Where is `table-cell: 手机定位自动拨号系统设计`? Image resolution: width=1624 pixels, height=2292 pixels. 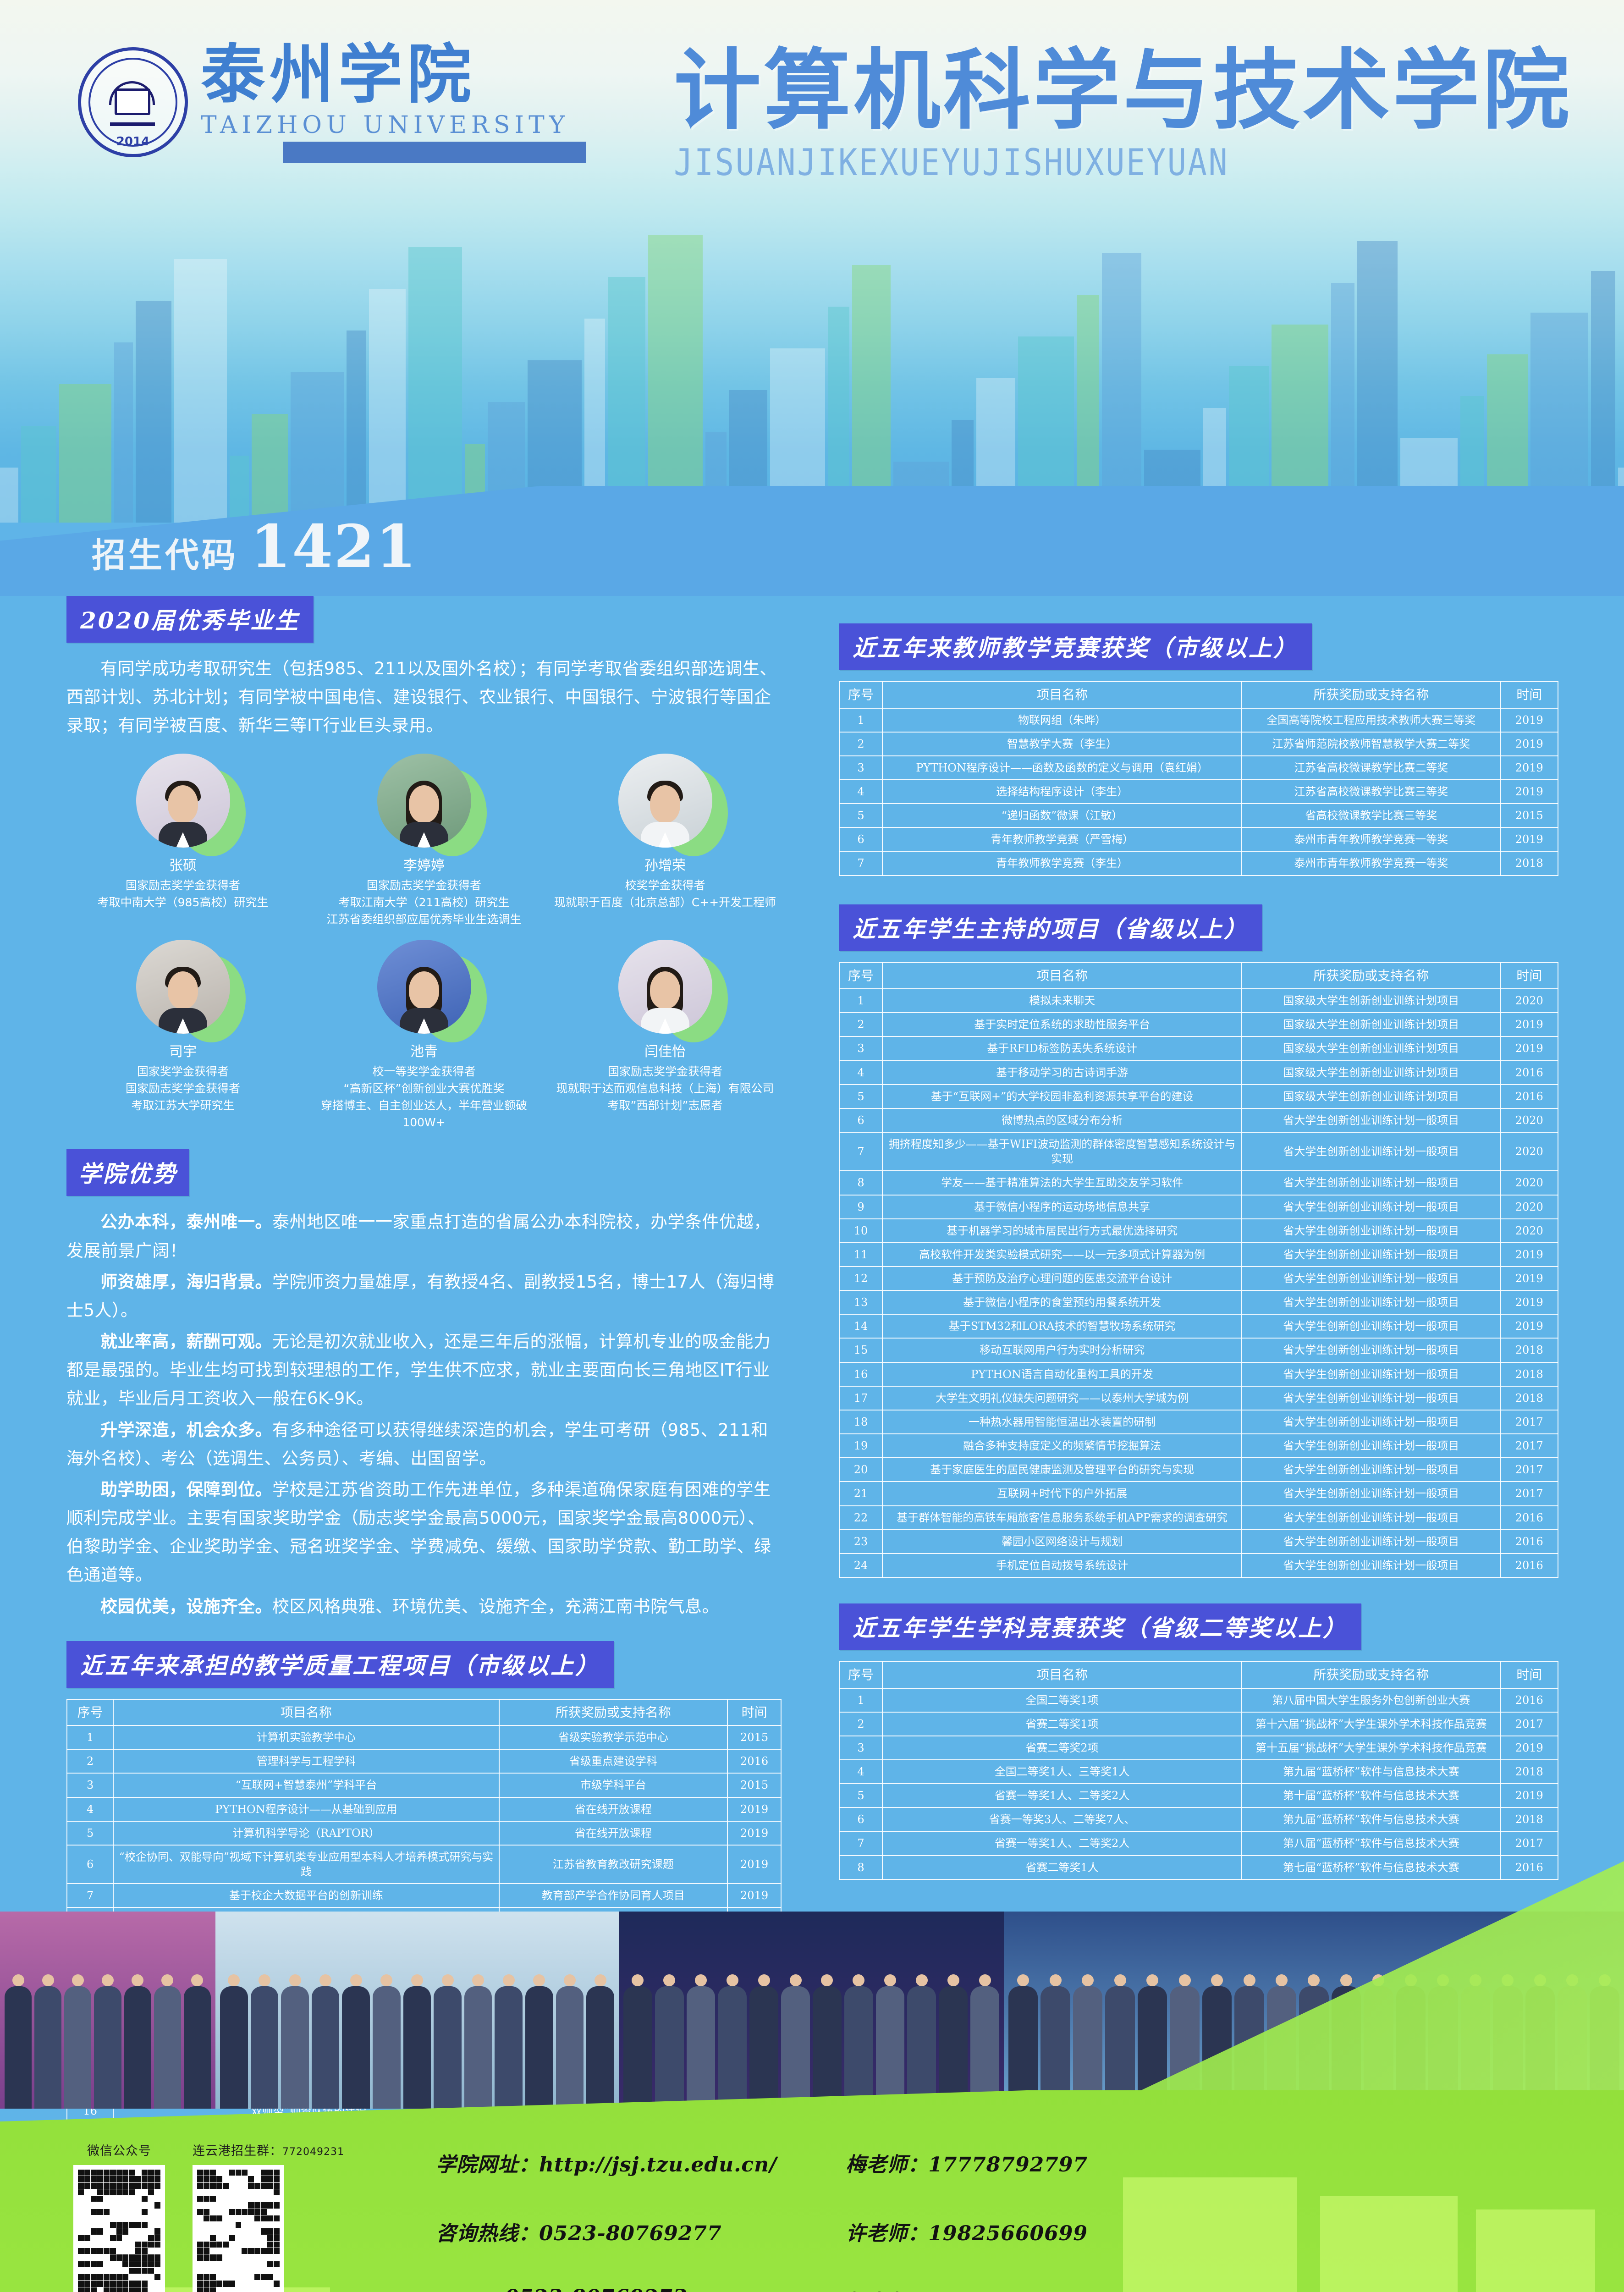
table-cell: 手机定位自动拨号系统设计 is located at coordinates (1062, 1565).